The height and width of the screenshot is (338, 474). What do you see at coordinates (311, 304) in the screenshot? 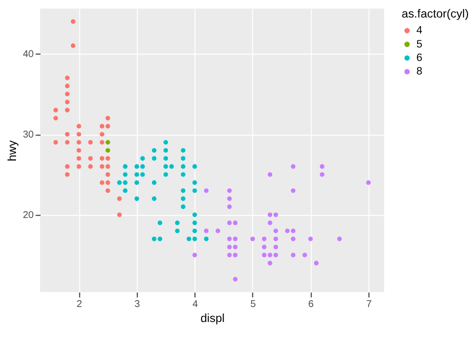
I see `x-tick-label: 6` at bounding box center [311, 304].